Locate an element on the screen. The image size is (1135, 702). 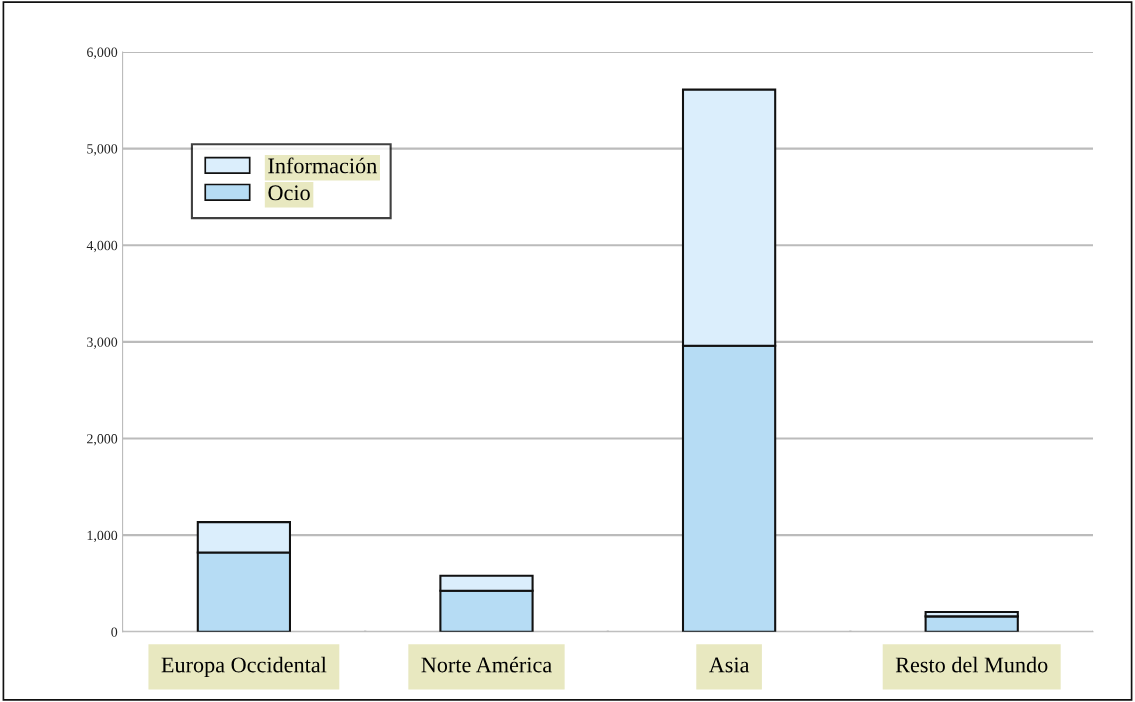
legend-label: Ocio is located at coordinates (289, 193).